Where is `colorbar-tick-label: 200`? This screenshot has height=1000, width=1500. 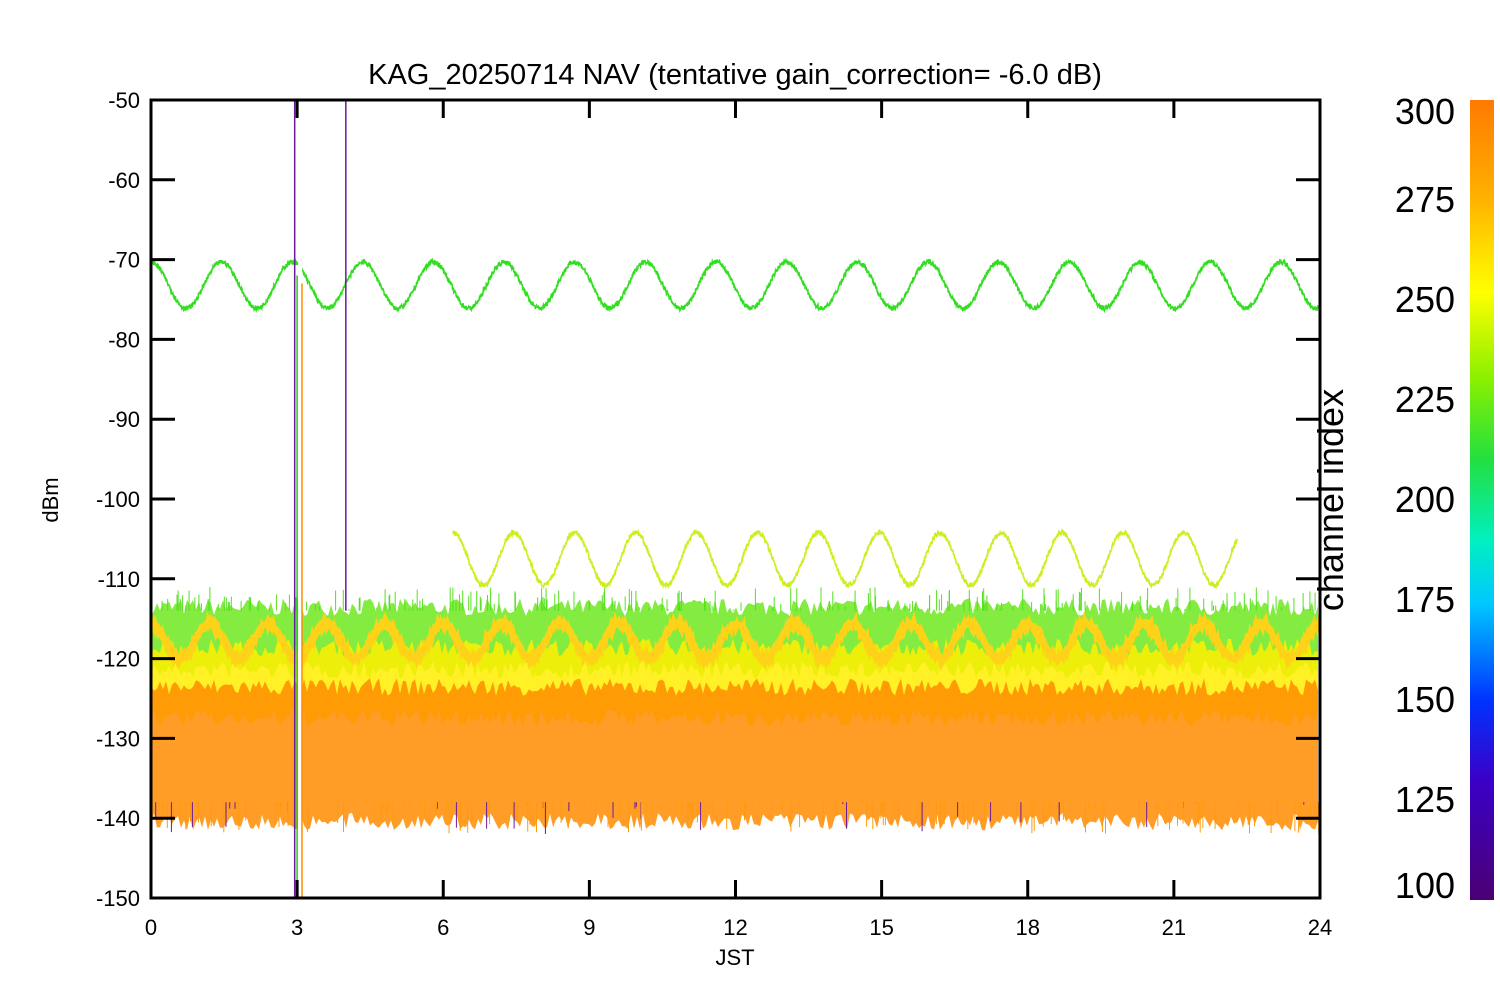
colorbar-tick-label: 200 is located at coordinates (1425, 499).